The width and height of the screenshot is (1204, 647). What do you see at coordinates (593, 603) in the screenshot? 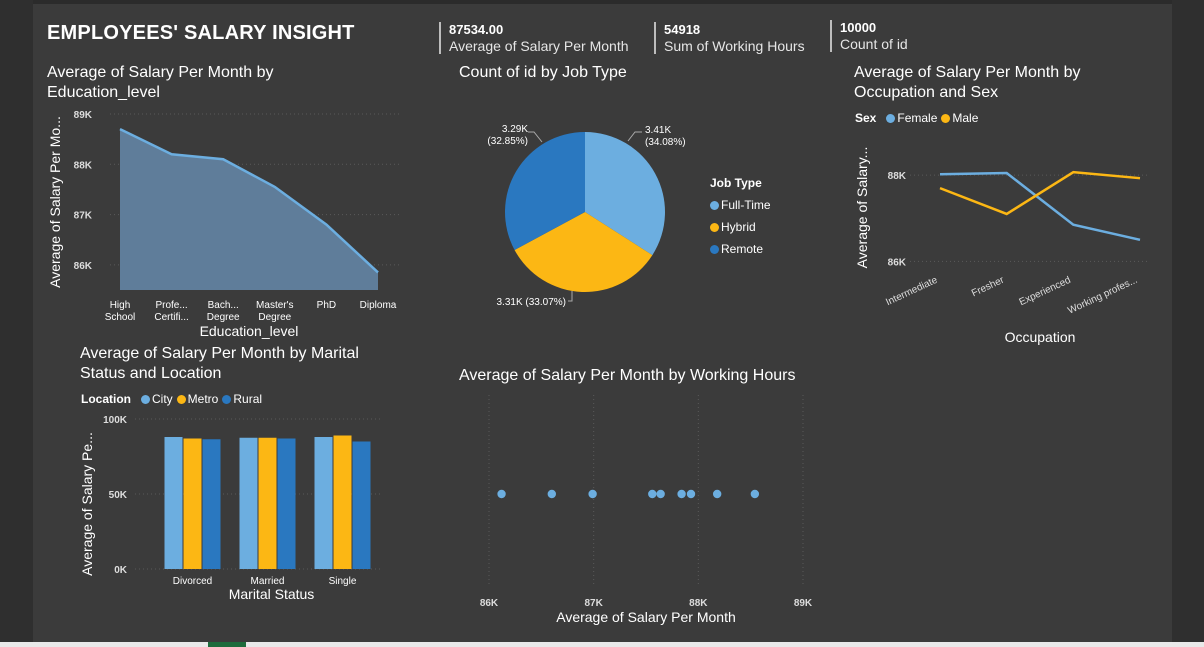
I see `x-tick-label: 87K` at bounding box center [593, 603].